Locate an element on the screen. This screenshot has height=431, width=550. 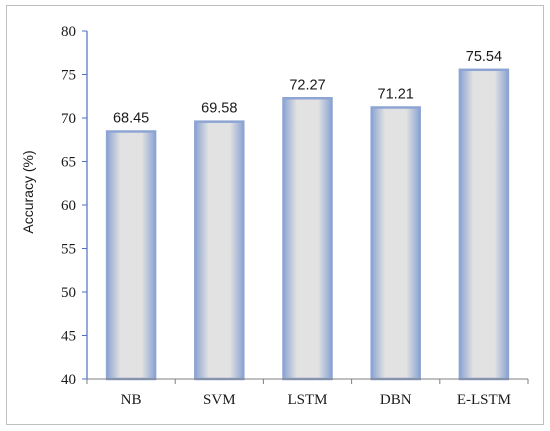
y-tick-label: 40 is located at coordinates (68, 380).